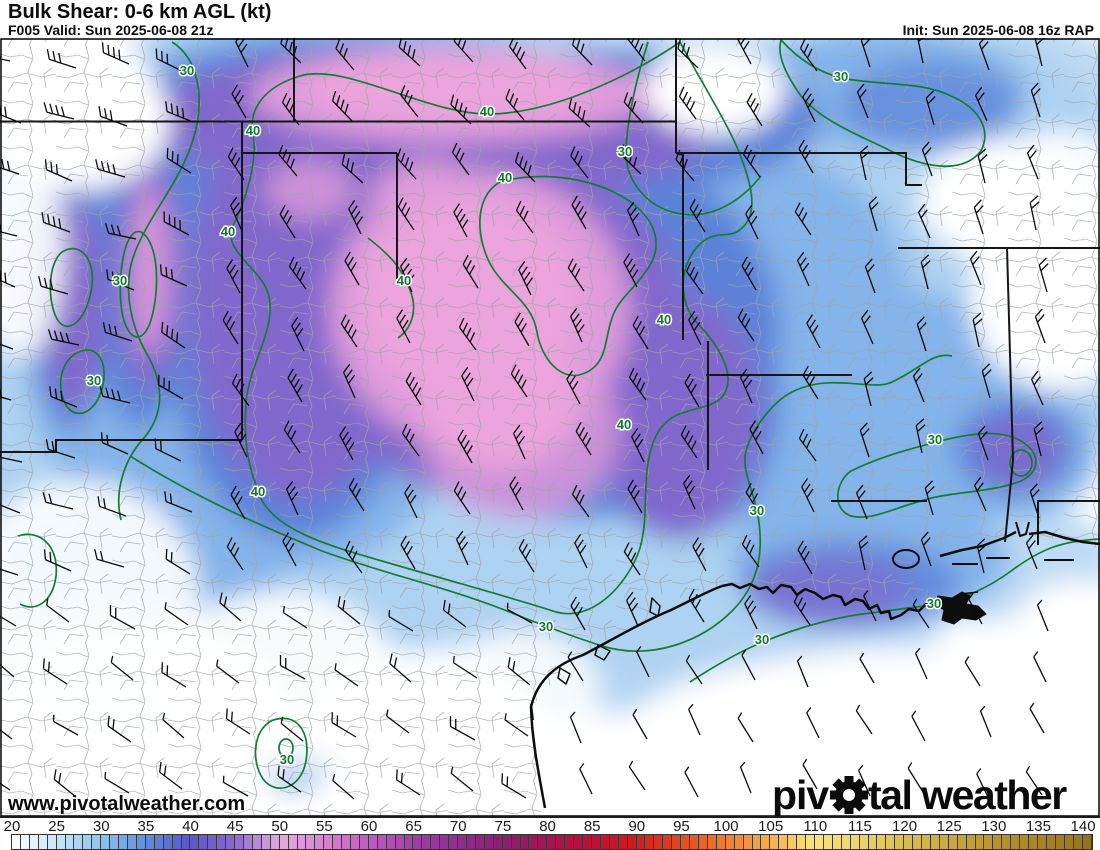 The height and width of the screenshot is (850, 1100). I want to click on page-title: Bulk Shear: 0-6 km AGL (kt), so click(140, 12).